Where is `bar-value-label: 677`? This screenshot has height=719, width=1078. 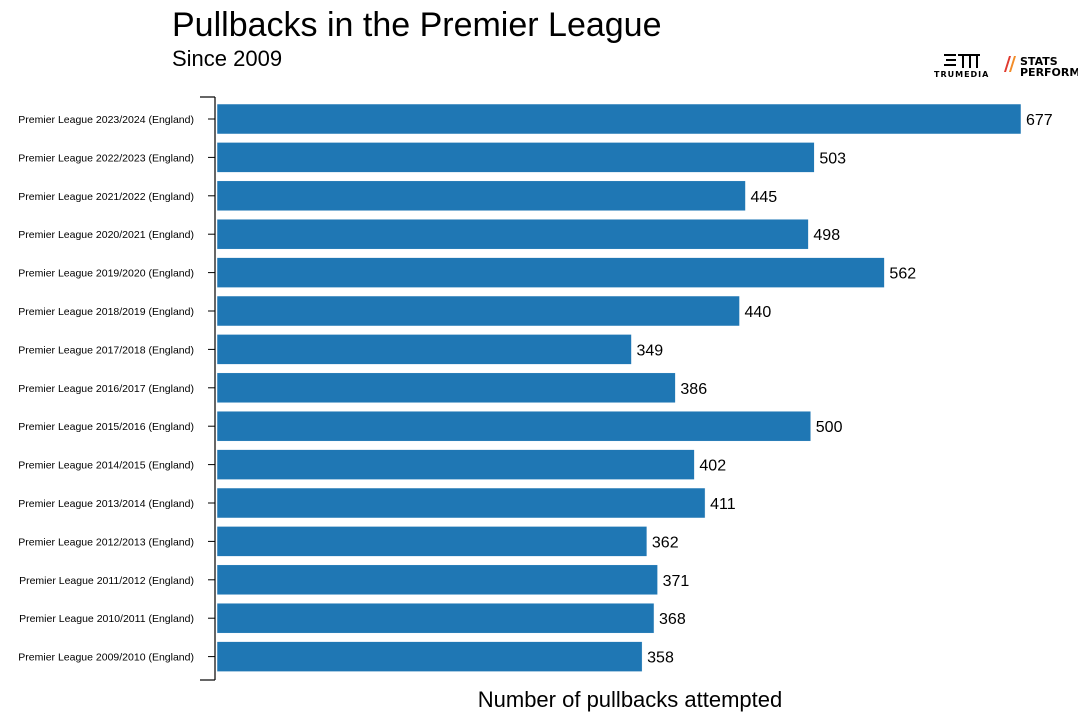 bar-value-label: 677 is located at coordinates (1039, 120).